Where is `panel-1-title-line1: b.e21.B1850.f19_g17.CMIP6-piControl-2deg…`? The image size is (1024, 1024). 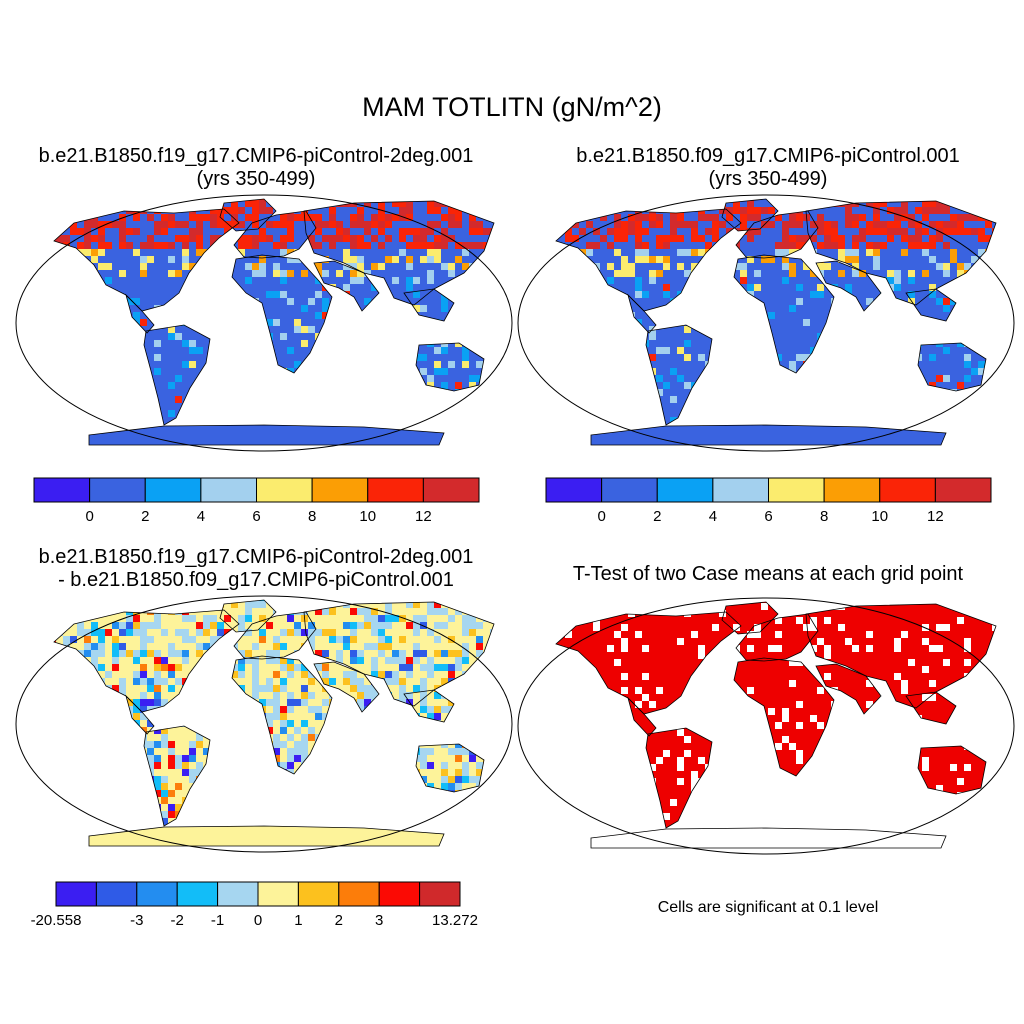 panel-1-title-line1: b.e21.B1850.f19_g17.CMIP6-piControl-2deg… is located at coordinates (256, 156).